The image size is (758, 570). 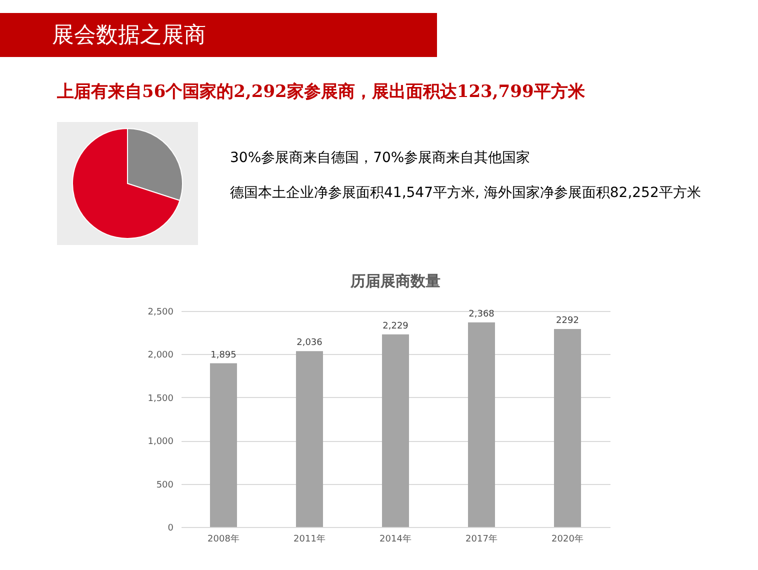 I want to click on x-tick-label: 2020年, so click(x=568, y=539).